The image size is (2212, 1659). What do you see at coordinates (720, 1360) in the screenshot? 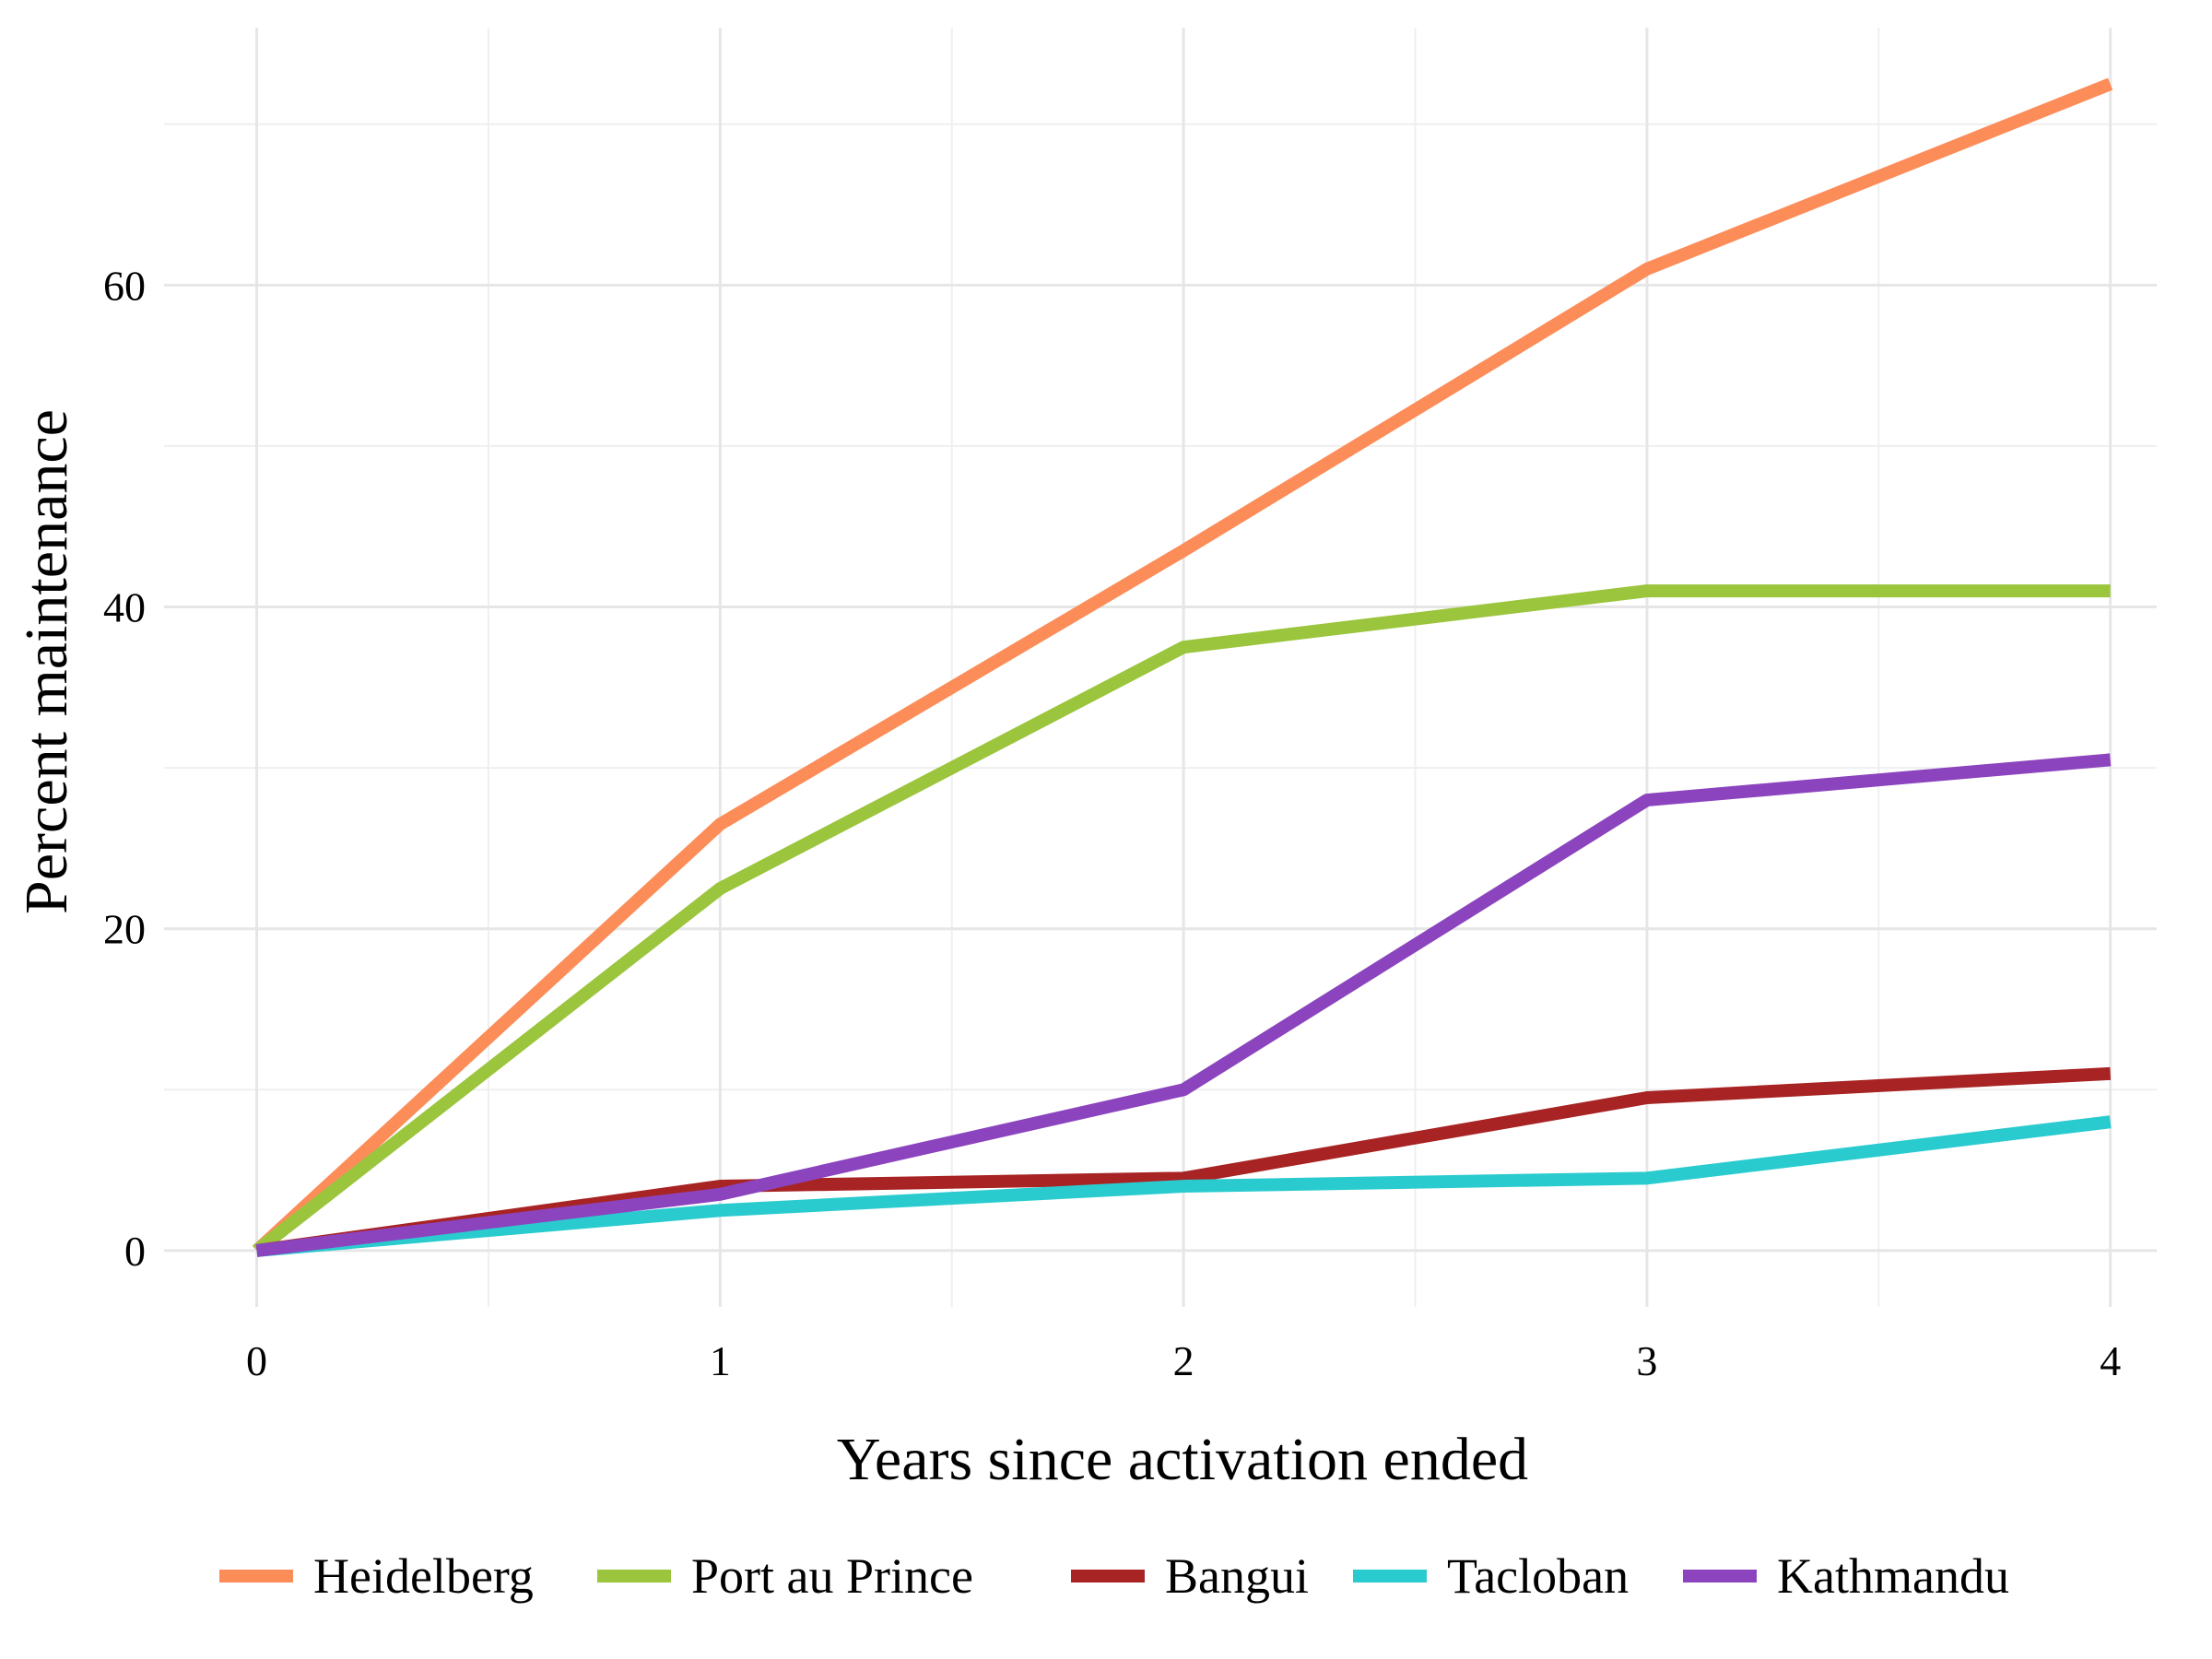
I see `x-tick-label: 1` at bounding box center [720, 1360].